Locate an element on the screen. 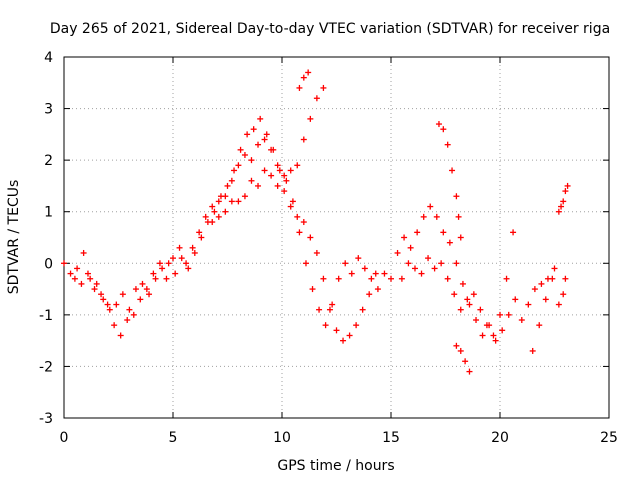  y-tick-label: 0 is located at coordinates (48, 264).